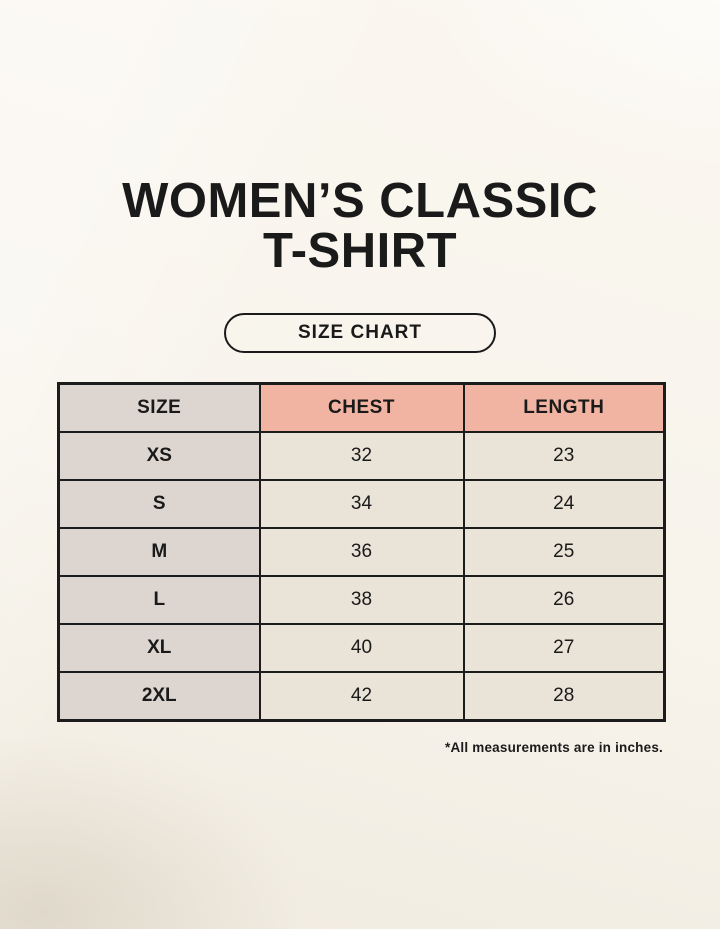  I want to click on chest-cell: 38, so click(361, 600).